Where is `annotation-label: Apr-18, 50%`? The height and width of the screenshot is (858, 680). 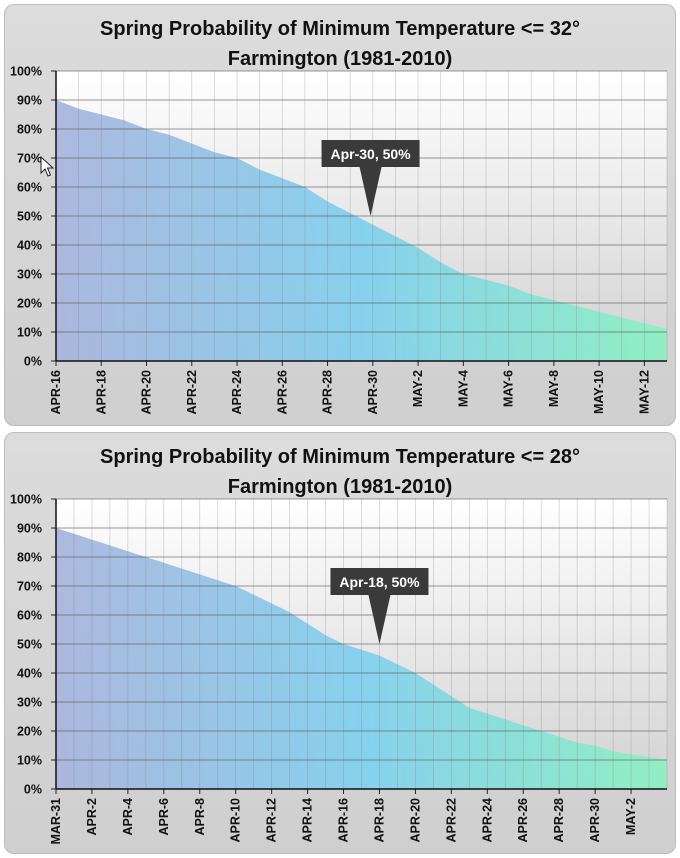
annotation-label: Apr-18, 50% is located at coordinates (379, 582).